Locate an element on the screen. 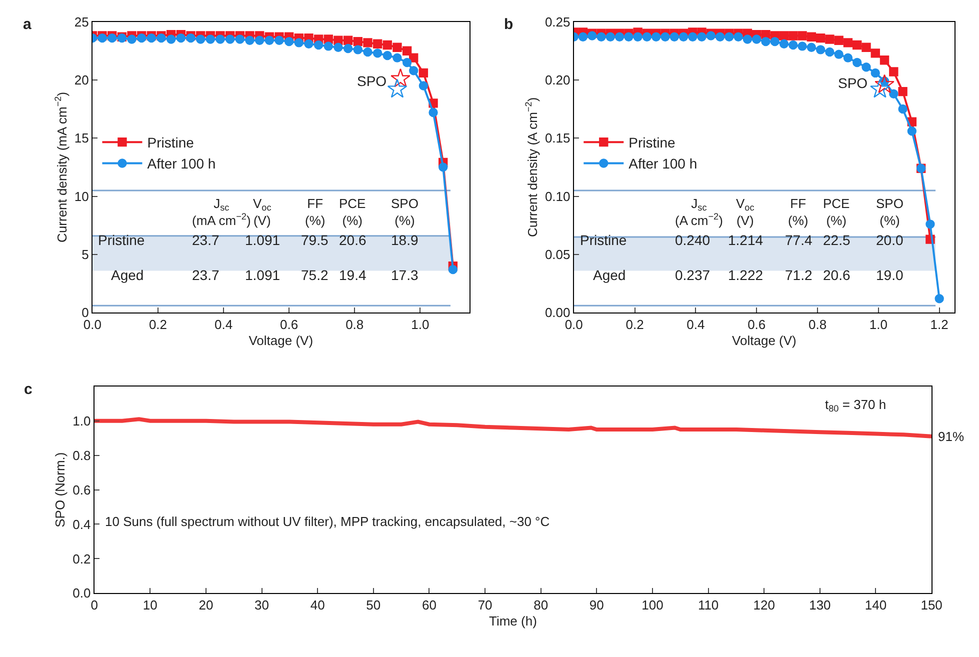 This screenshot has height=657, width=979. y-tick-label: 5 is located at coordinates (85, 254).